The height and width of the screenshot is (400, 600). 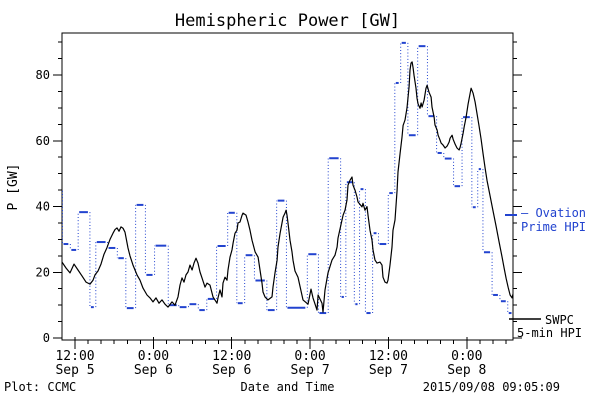 What do you see at coordinates (559, 320) in the screenshot?
I see `legend-swpc-line1: SWPC` at bounding box center [559, 320].